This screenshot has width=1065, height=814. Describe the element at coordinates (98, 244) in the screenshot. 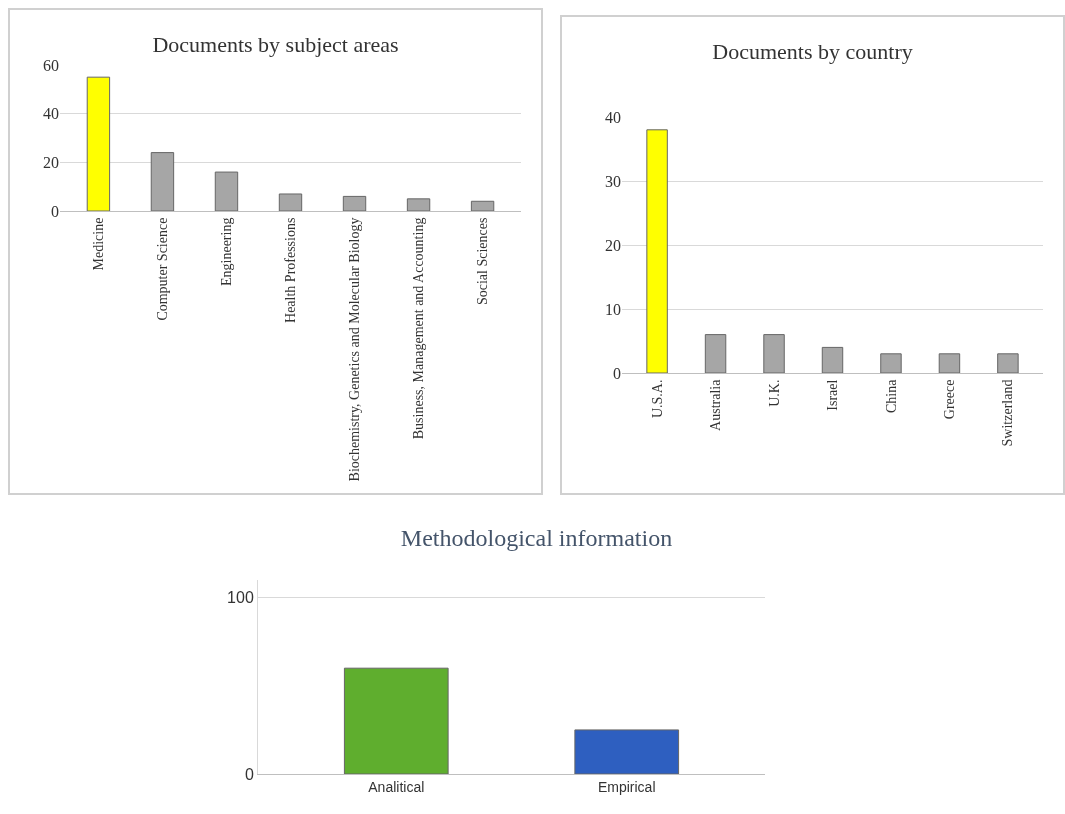

I see `x-tick-label: Medicine` at that location.